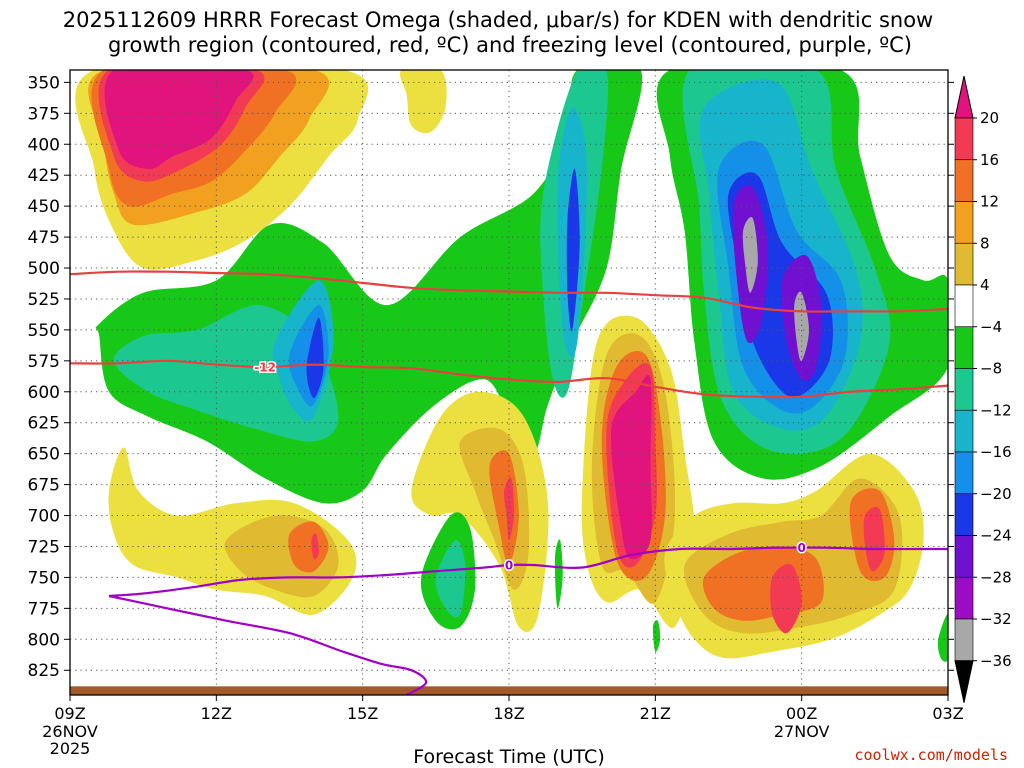 The width and height of the screenshot is (1024, 768). I want to click on x-tick-date-0: 26NOV, so click(70, 731).